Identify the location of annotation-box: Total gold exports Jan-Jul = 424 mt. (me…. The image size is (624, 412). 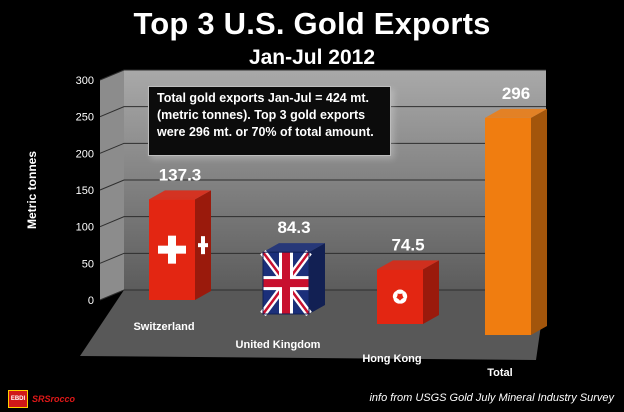
(269, 121).